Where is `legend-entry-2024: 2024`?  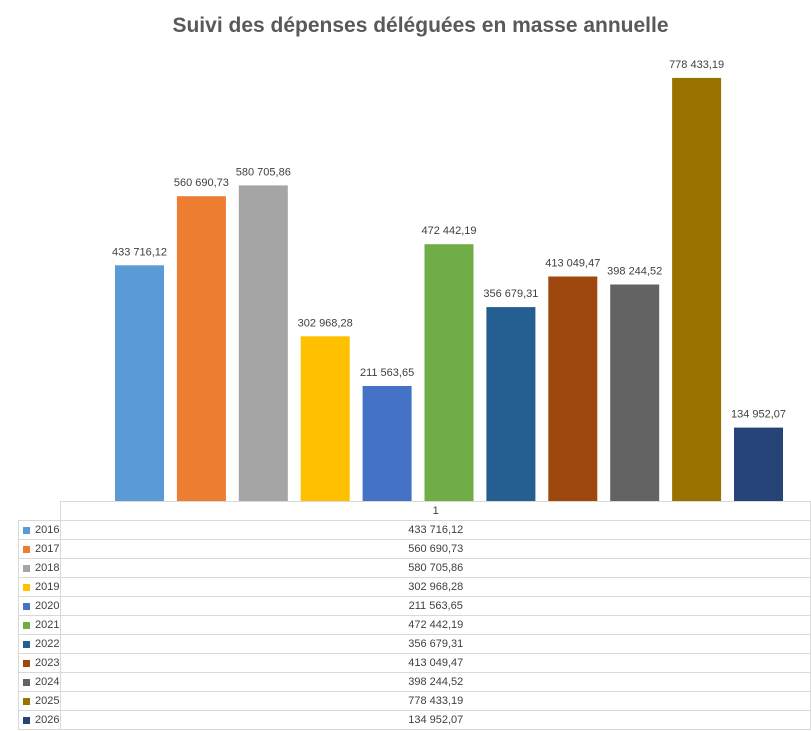 legend-entry-2024: 2024 is located at coordinates (39, 682).